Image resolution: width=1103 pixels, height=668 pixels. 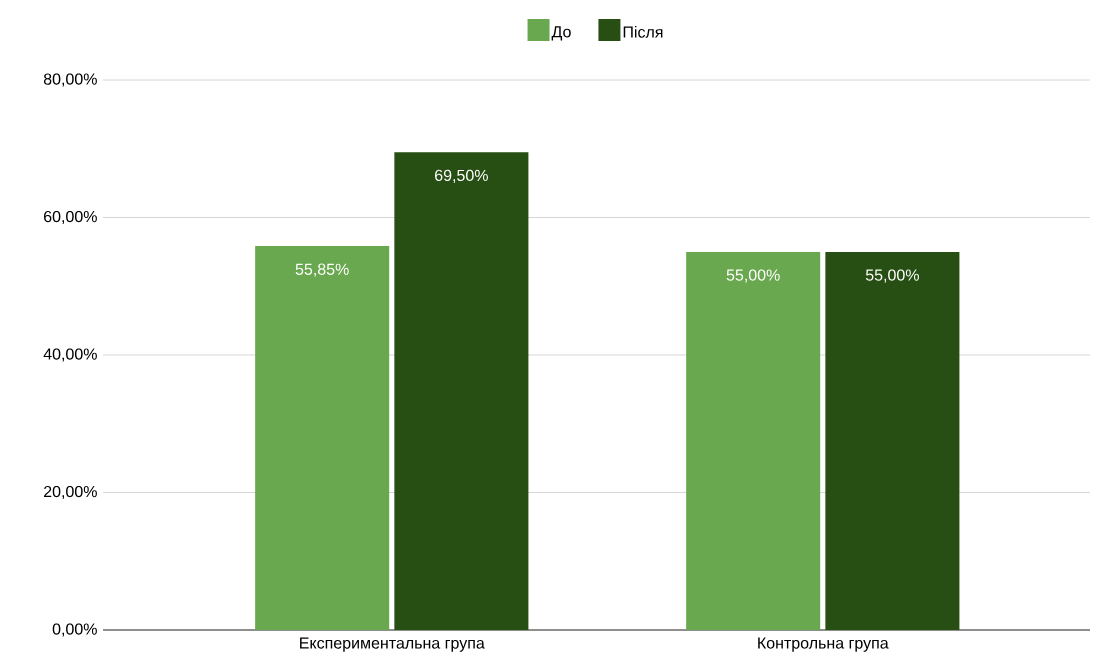 I want to click on y-tick-label: 60,00%, so click(x=70, y=217).